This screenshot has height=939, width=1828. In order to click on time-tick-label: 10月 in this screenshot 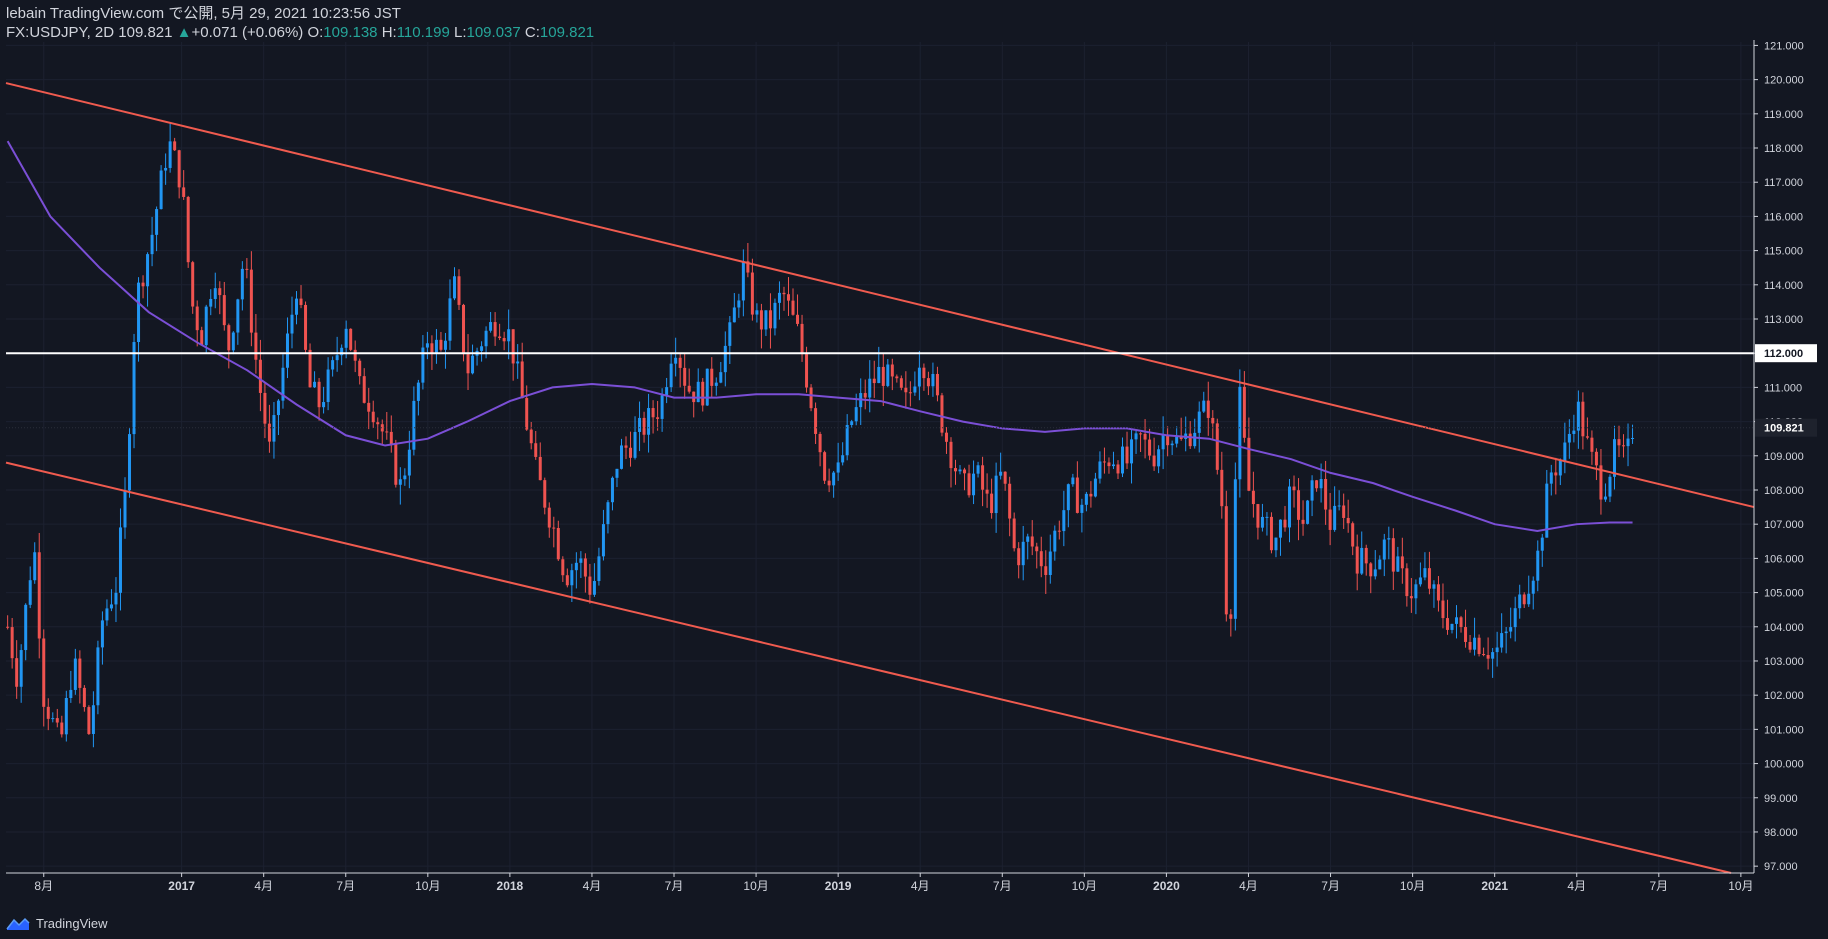, I will do `click(1084, 886)`.